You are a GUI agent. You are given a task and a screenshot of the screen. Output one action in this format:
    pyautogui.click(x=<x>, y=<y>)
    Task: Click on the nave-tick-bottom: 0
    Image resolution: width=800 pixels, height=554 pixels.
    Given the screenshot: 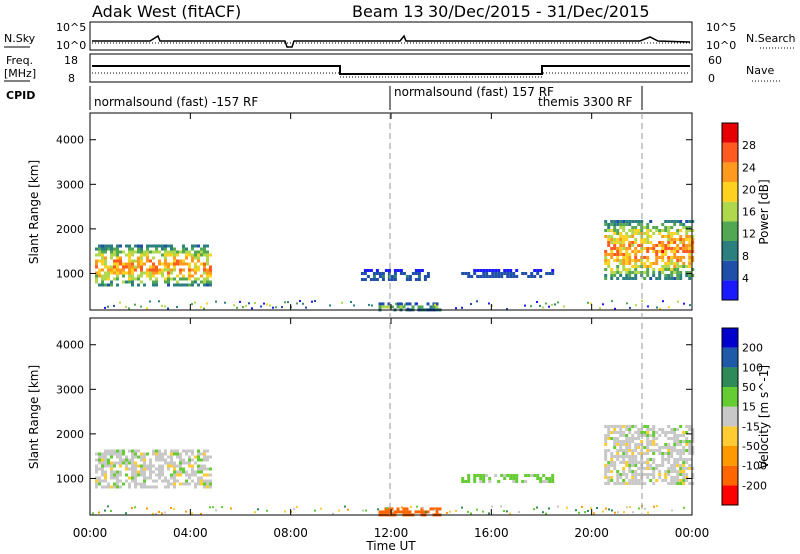 What is the action you would take?
    pyautogui.click(x=711, y=78)
    